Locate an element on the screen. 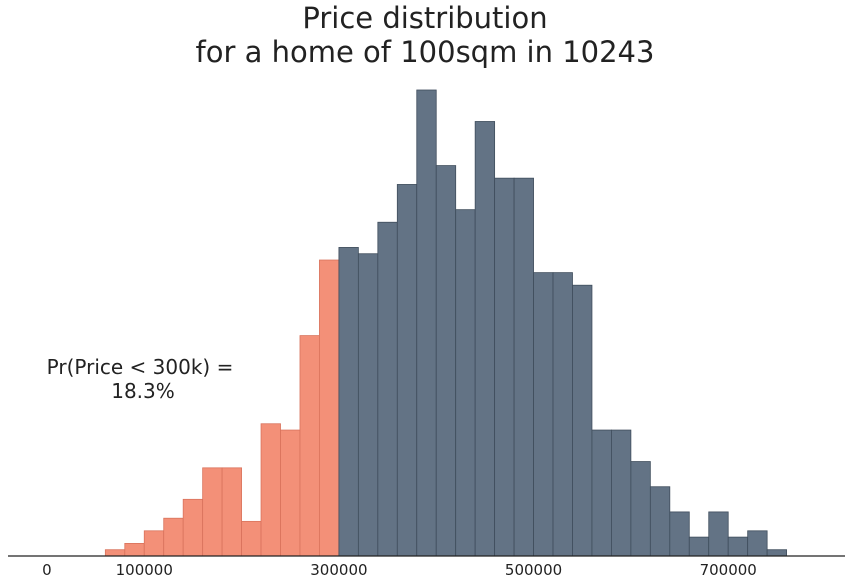 Image resolution: width=851 pixels, height=584 pixels. chart-title-line-1: Price distribution is located at coordinates (424, 18).